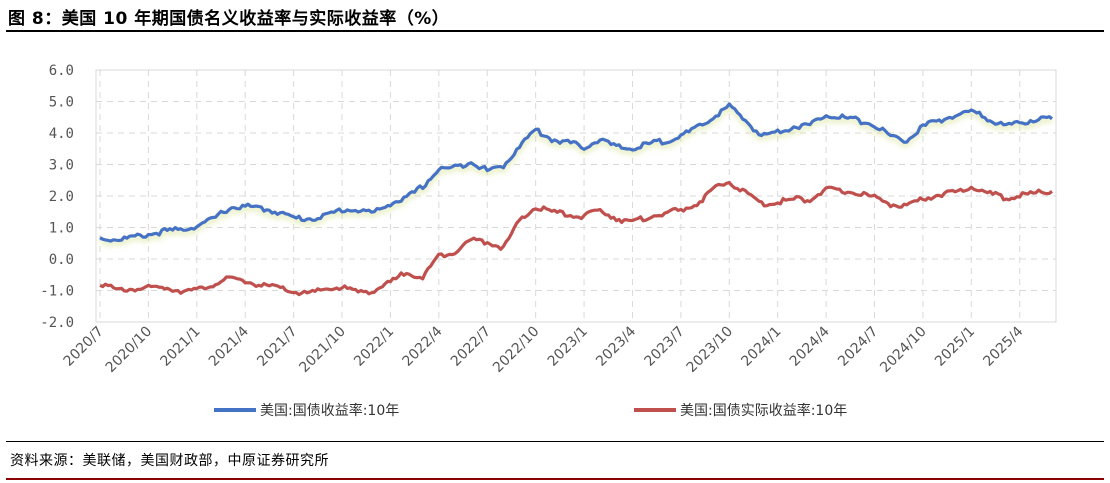 The image size is (1110, 483). I want to click on y-tick-label: 1.0, so click(61, 229).